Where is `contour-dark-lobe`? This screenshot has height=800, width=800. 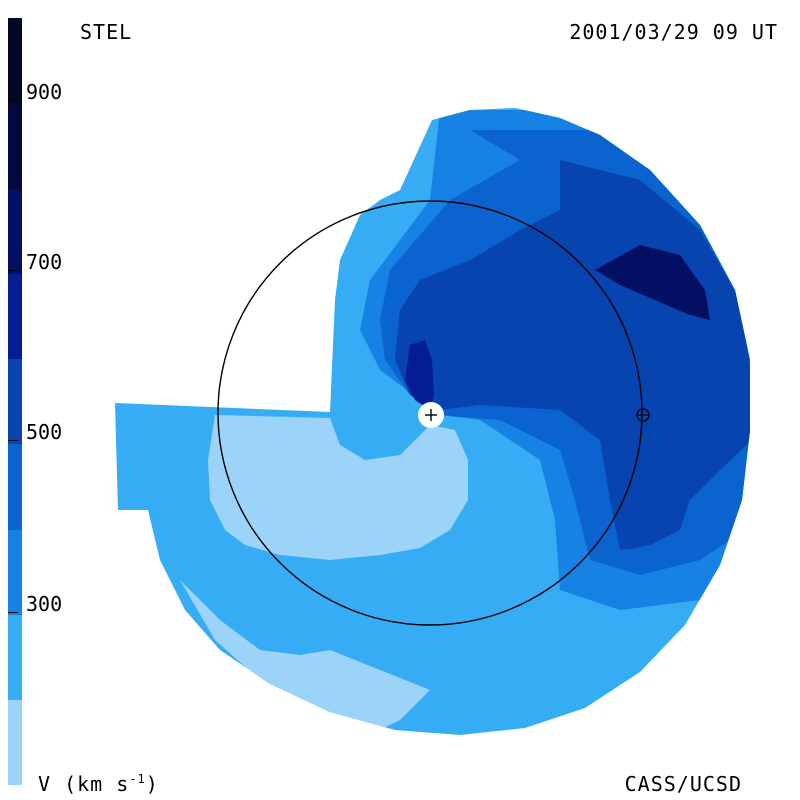
contour-dark-lobe is located at coordinates (655, 500).